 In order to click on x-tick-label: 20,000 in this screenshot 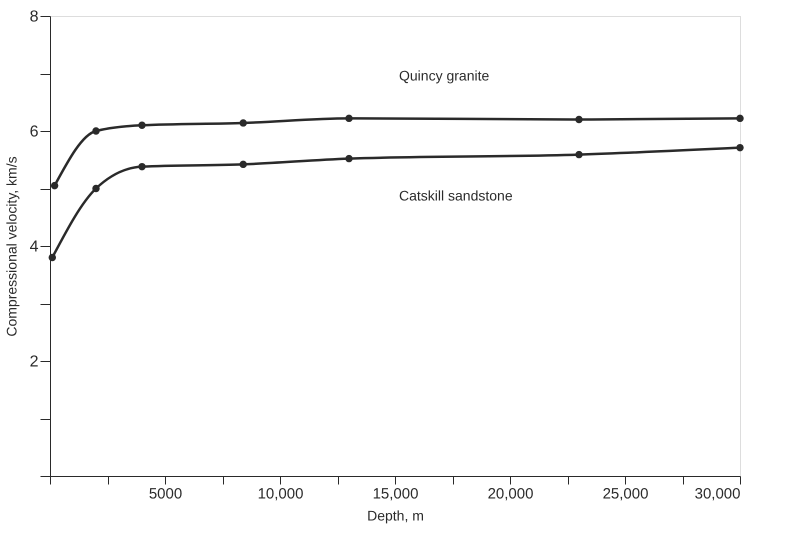, I will do `click(511, 494)`.